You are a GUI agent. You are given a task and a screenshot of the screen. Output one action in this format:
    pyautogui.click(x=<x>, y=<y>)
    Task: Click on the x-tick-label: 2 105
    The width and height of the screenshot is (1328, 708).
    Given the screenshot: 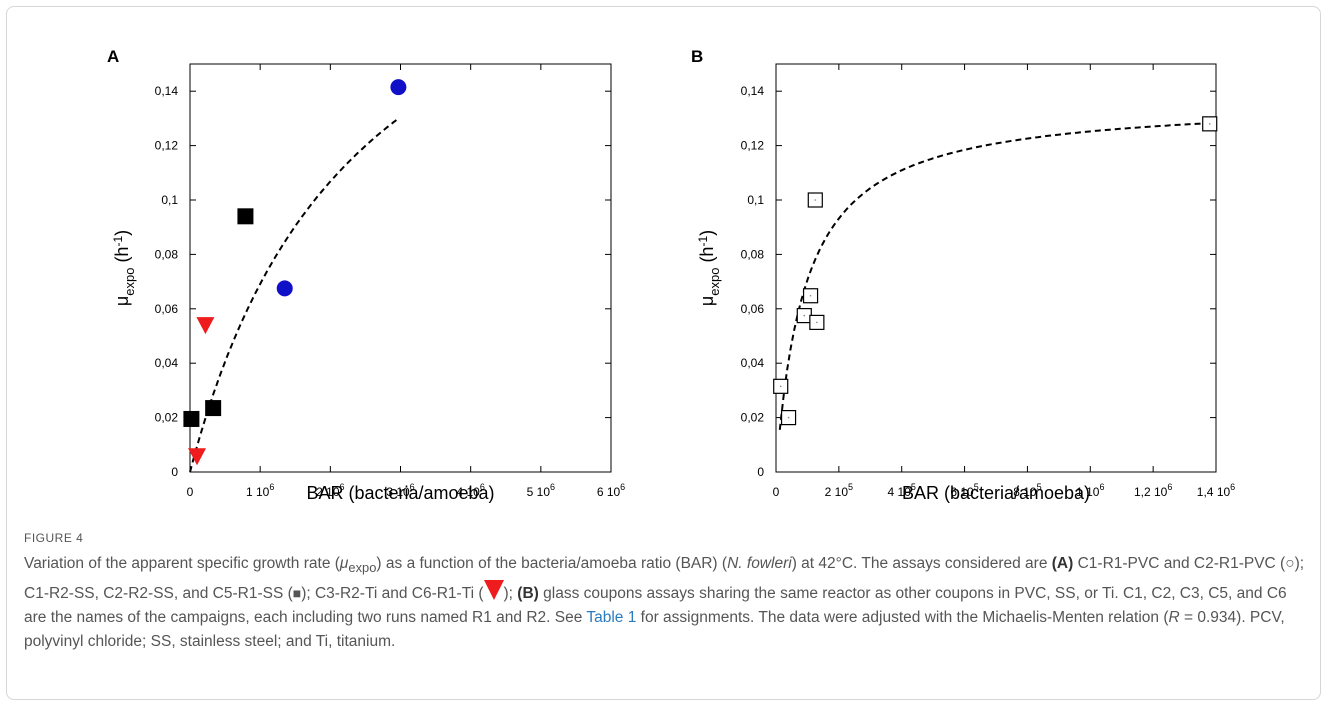 What is the action you would take?
    pyautogui.click(x=839, y=490)
    